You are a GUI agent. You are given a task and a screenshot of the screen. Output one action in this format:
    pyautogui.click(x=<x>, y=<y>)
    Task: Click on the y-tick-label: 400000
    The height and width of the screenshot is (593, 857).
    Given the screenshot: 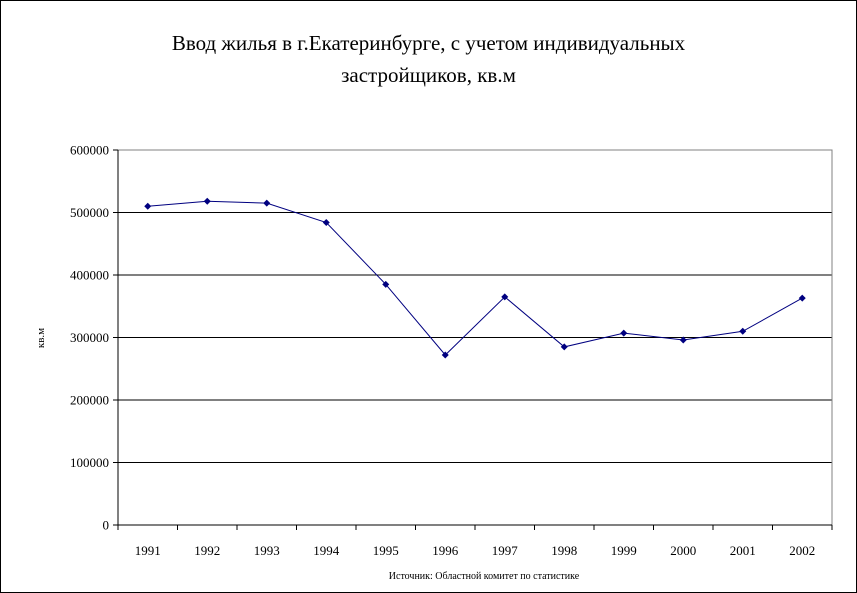 What is the action you would take?
    pyautogui.click(x=89, y=275)
    